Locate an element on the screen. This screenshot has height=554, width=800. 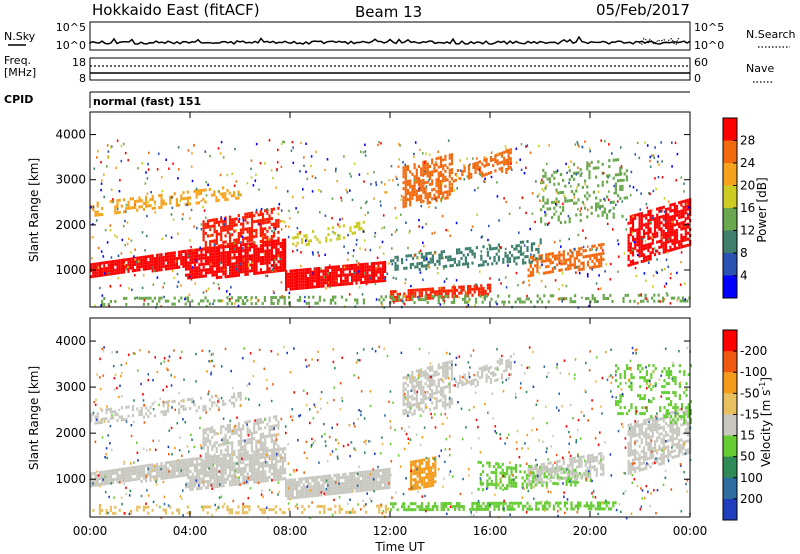
nave-tick-top: 60 is located at coordinates (701, 62).